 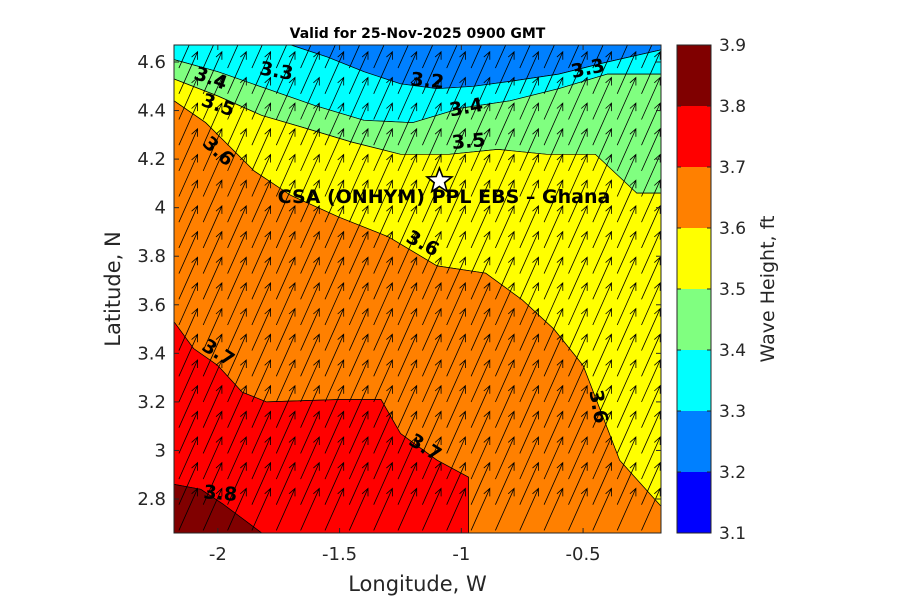 What do you see at coordinates (418, 34) in the screenshot?
I see `chart-title: Valid for 25-Nov-2025 0900 GMT` at bounding box center [418, 34].